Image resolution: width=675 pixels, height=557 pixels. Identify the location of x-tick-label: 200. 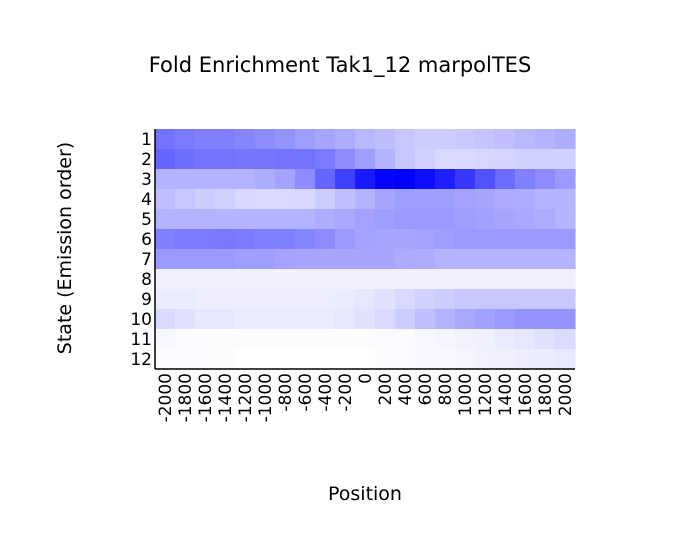
(386, 389).